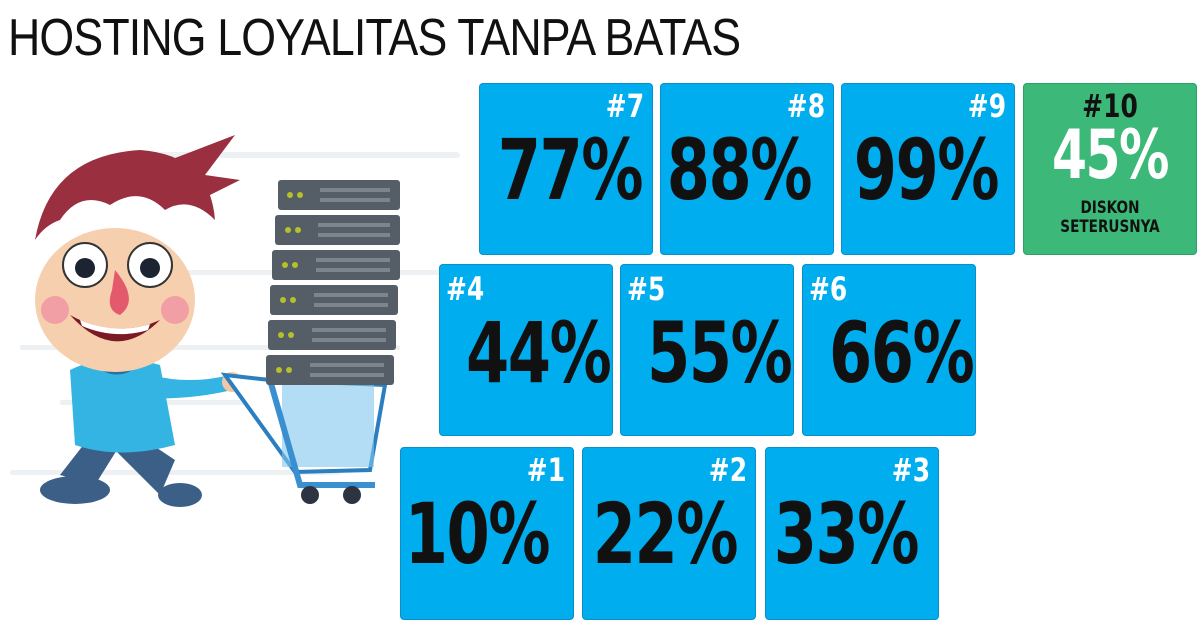 This screenshot has height=628, width=1200. What do you see at coordinates (739, 170) in the screenshot?
I see `tile-value: 88%` at bounding box center [739, 170].